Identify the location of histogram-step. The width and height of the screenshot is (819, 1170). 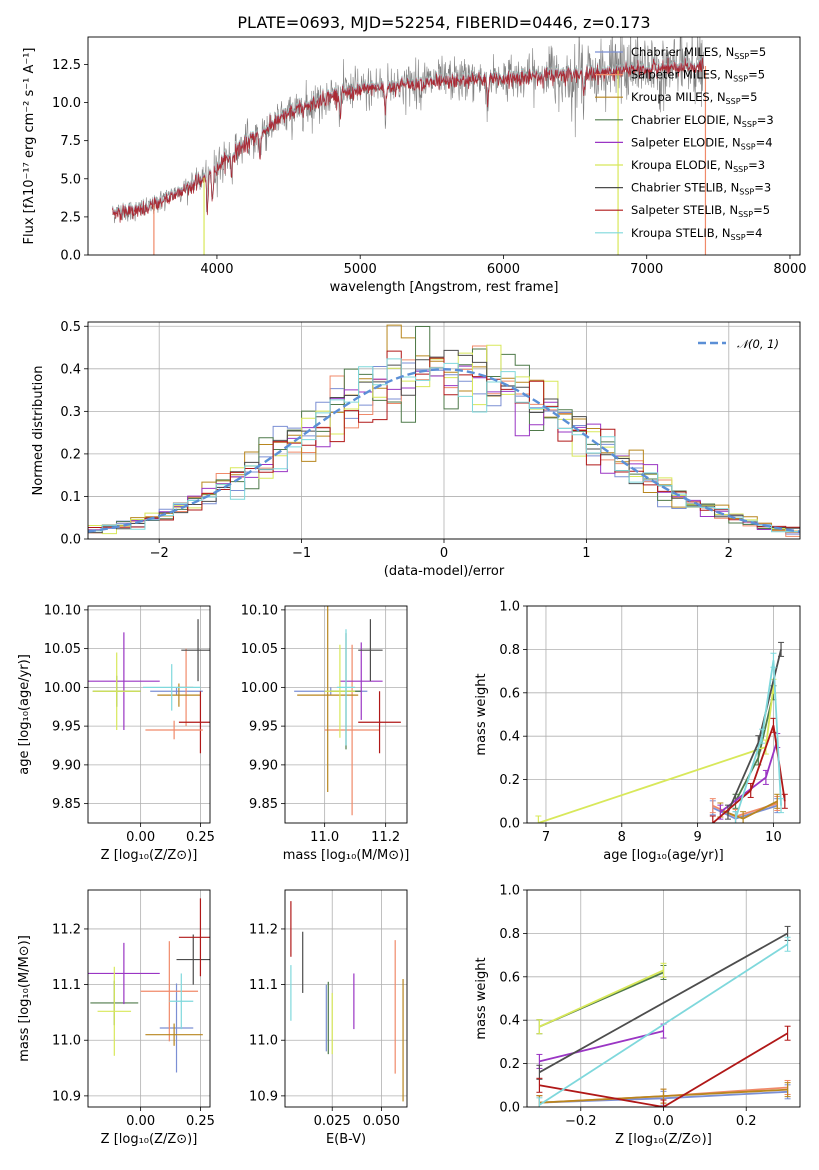
(444, 446).